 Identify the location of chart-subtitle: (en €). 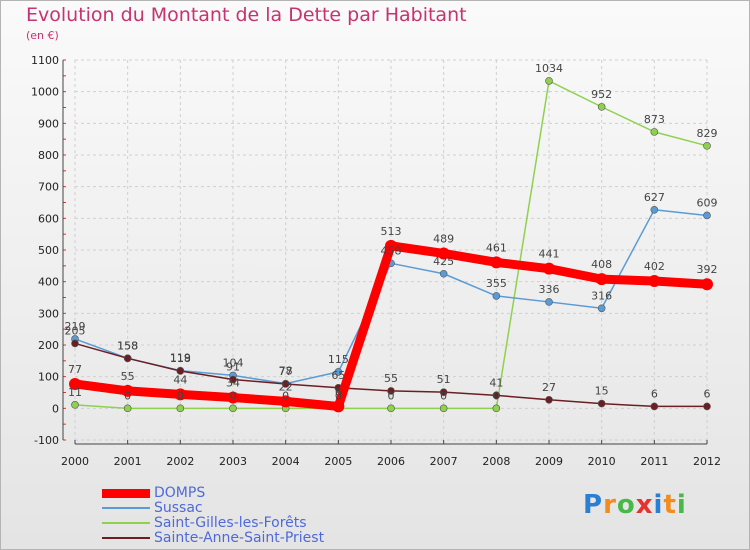
(42, 35).